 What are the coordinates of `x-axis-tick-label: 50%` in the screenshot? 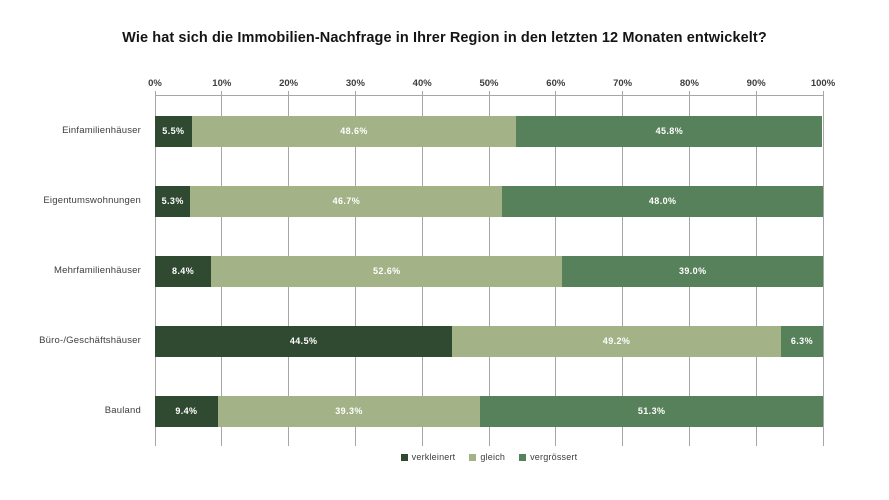 It's located at (489, 83).